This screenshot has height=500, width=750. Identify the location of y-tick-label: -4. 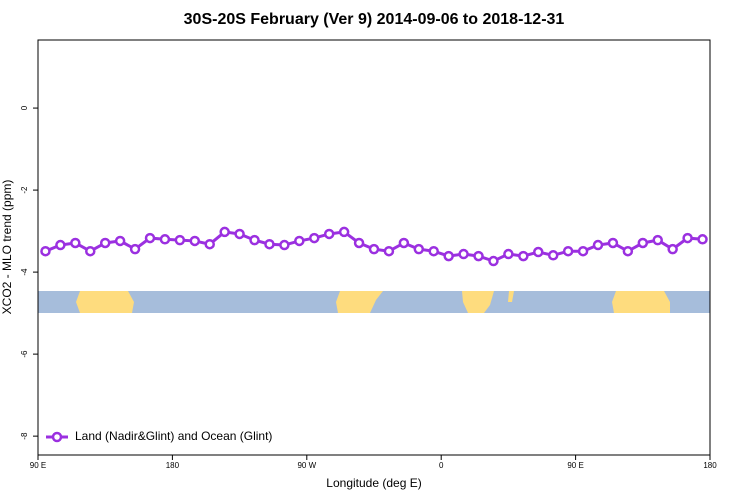
(24, 272).